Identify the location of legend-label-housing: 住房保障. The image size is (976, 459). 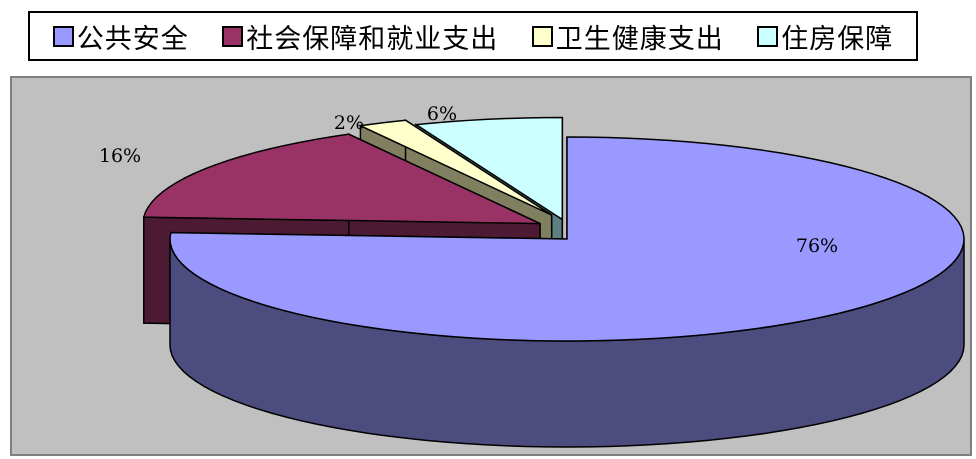
(837, 39).